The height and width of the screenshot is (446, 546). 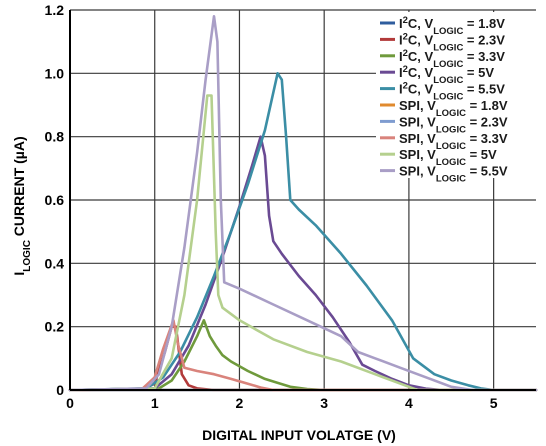 I want to click on x-axis-label: DIGITAL INPUT VOLATGE (V), so click(x=299, y=435).